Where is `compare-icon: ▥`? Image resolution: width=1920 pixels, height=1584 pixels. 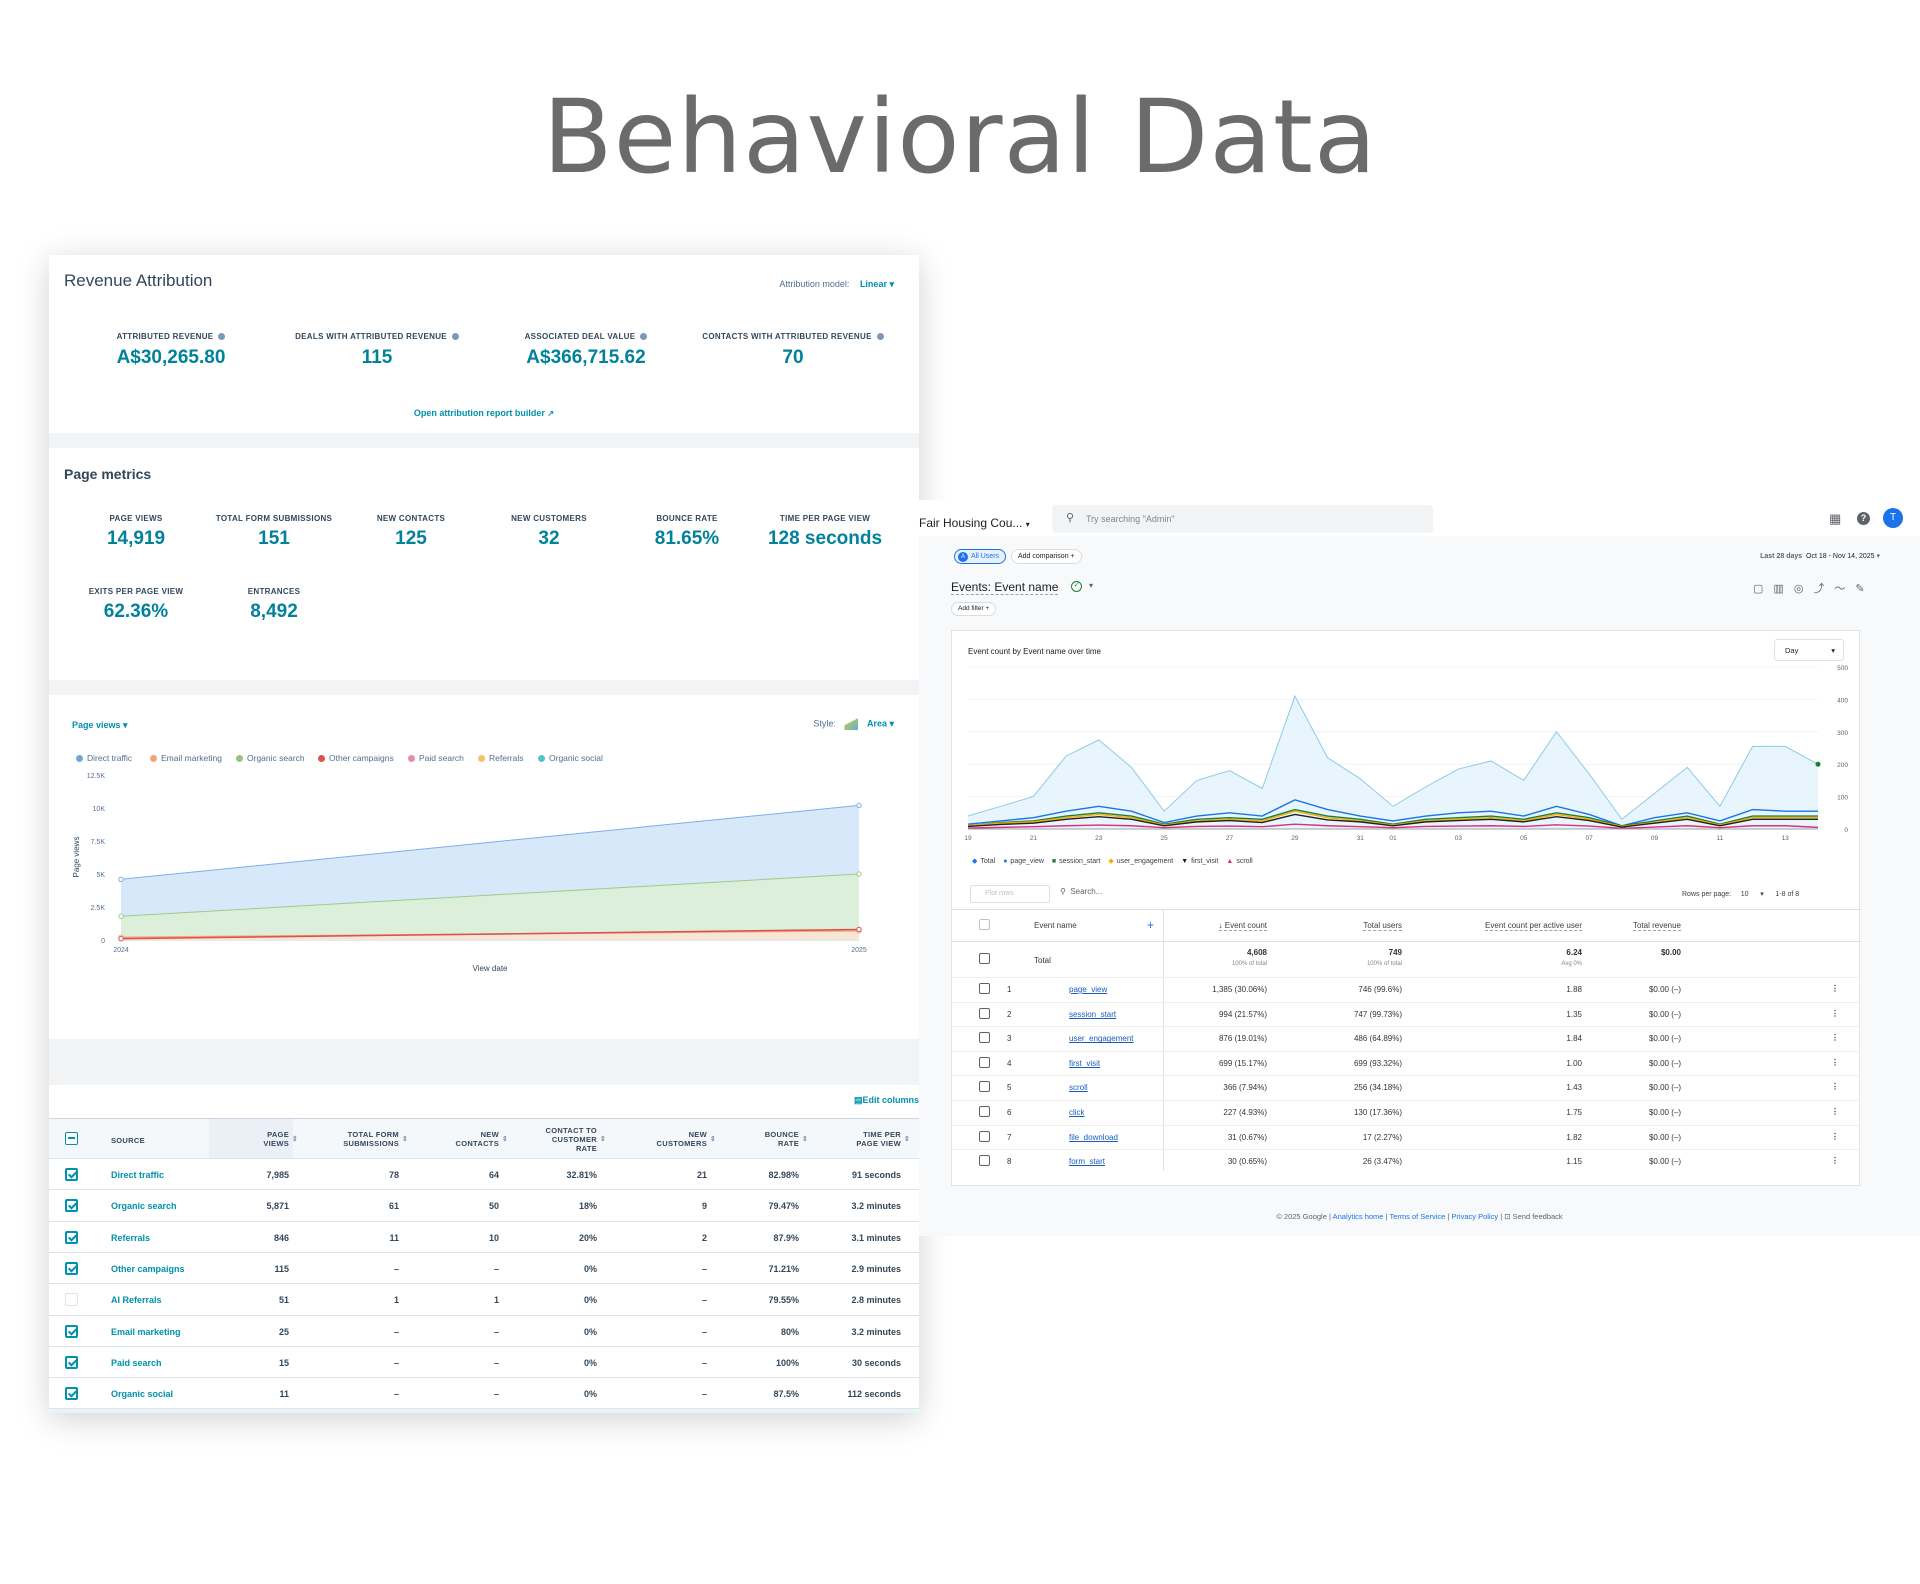
compare-icon: ▥ is located at coordinates (1783, 589).